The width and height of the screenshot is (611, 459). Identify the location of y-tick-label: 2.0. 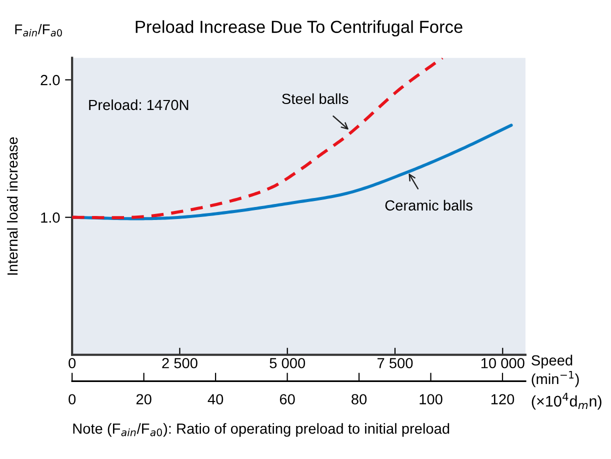
(50, 80).